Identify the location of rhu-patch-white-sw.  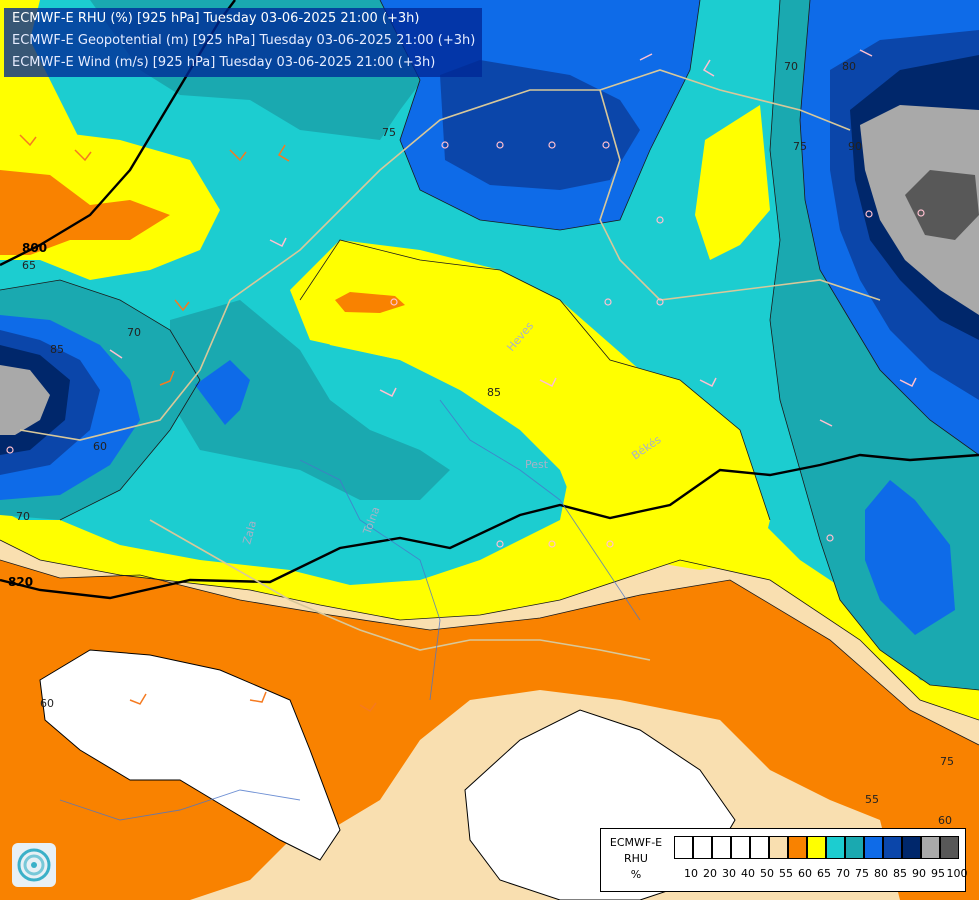
(190, 755).